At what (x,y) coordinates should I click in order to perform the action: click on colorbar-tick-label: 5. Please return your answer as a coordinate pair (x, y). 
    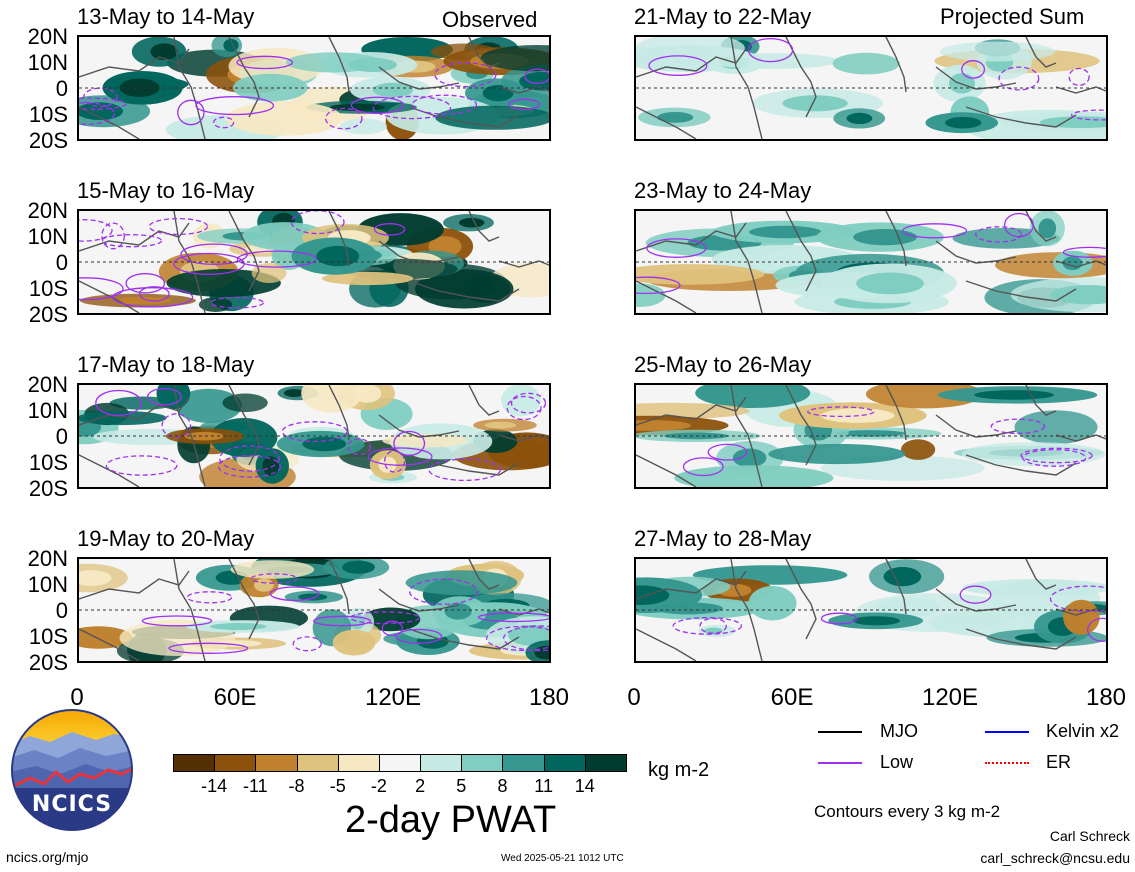
    Looking at the image, I should click on (461, 786).